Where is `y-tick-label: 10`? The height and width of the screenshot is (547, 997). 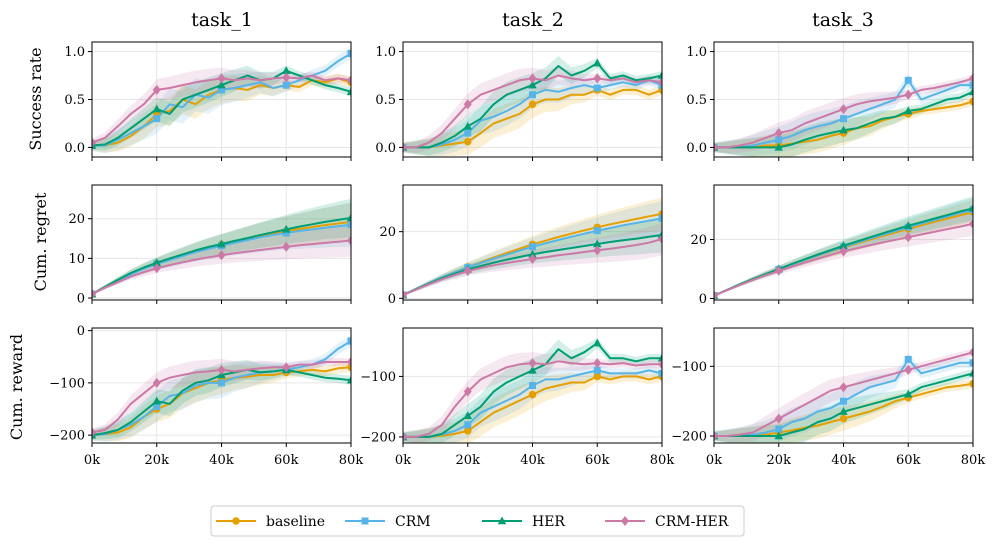
y-tick-label: 10 is located at coordinates (76, 259).